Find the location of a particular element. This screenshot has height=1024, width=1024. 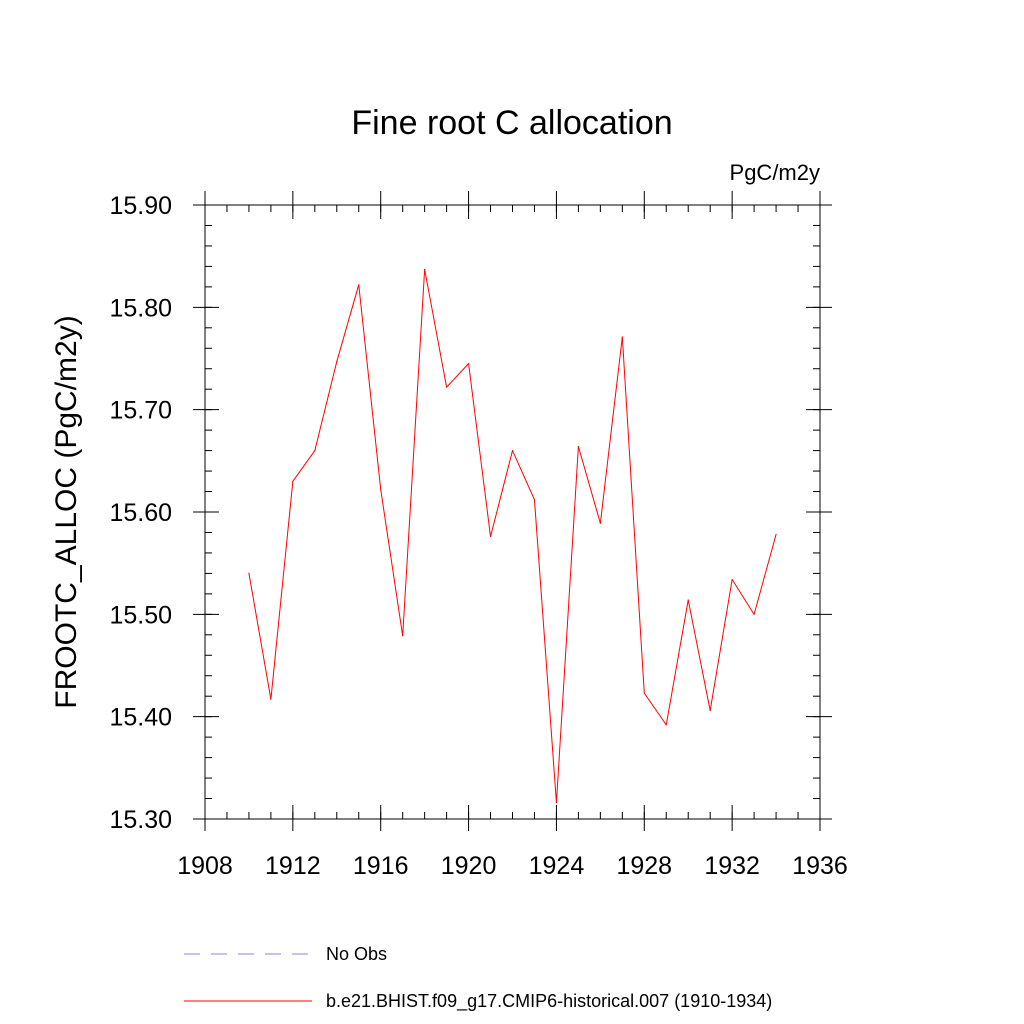

y-tick-label: 15.60 is located at coordinates (140, 513).